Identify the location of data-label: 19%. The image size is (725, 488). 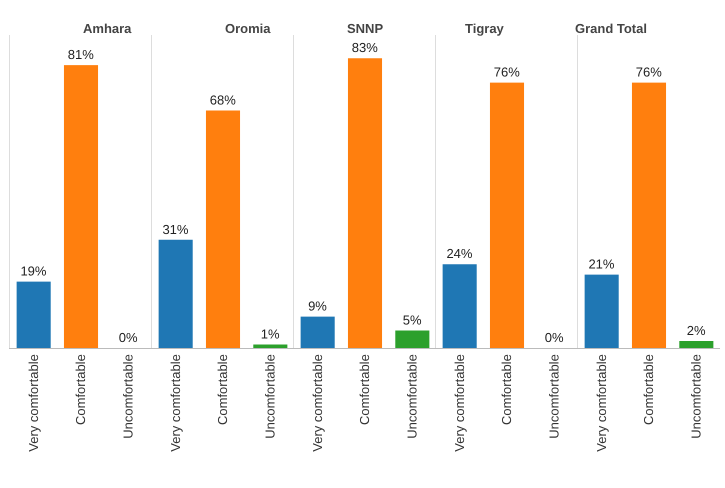
(33, 271).